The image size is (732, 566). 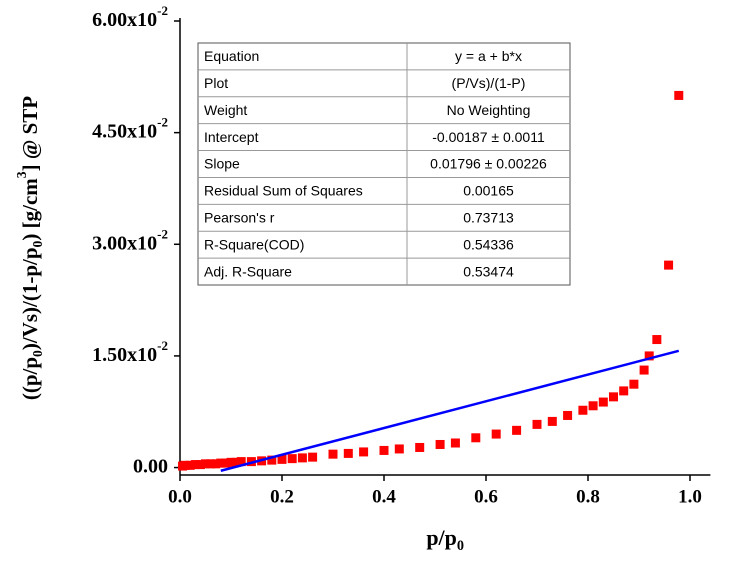 What do you see at coordinates (254, 244) in the screenshot?
I see `table-label: R-Square(COD)` at bounding box center [254, 244].